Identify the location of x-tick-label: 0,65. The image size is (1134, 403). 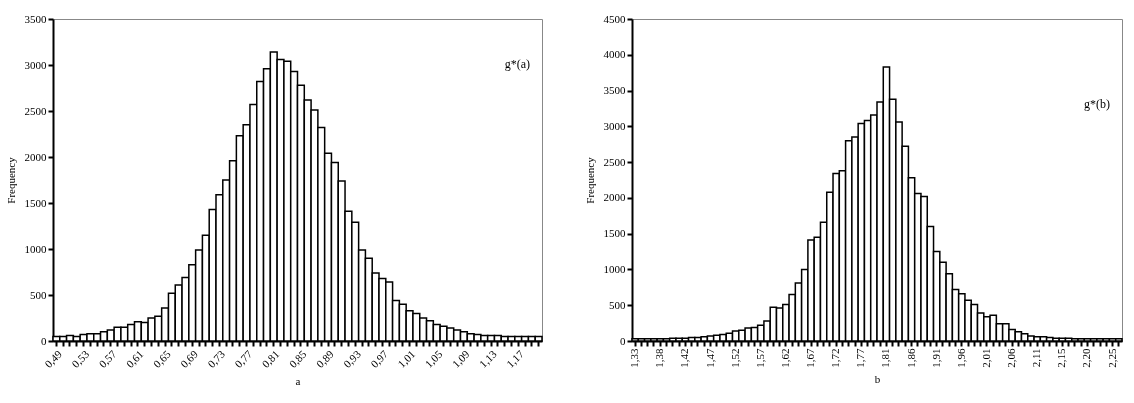
(162, 358).